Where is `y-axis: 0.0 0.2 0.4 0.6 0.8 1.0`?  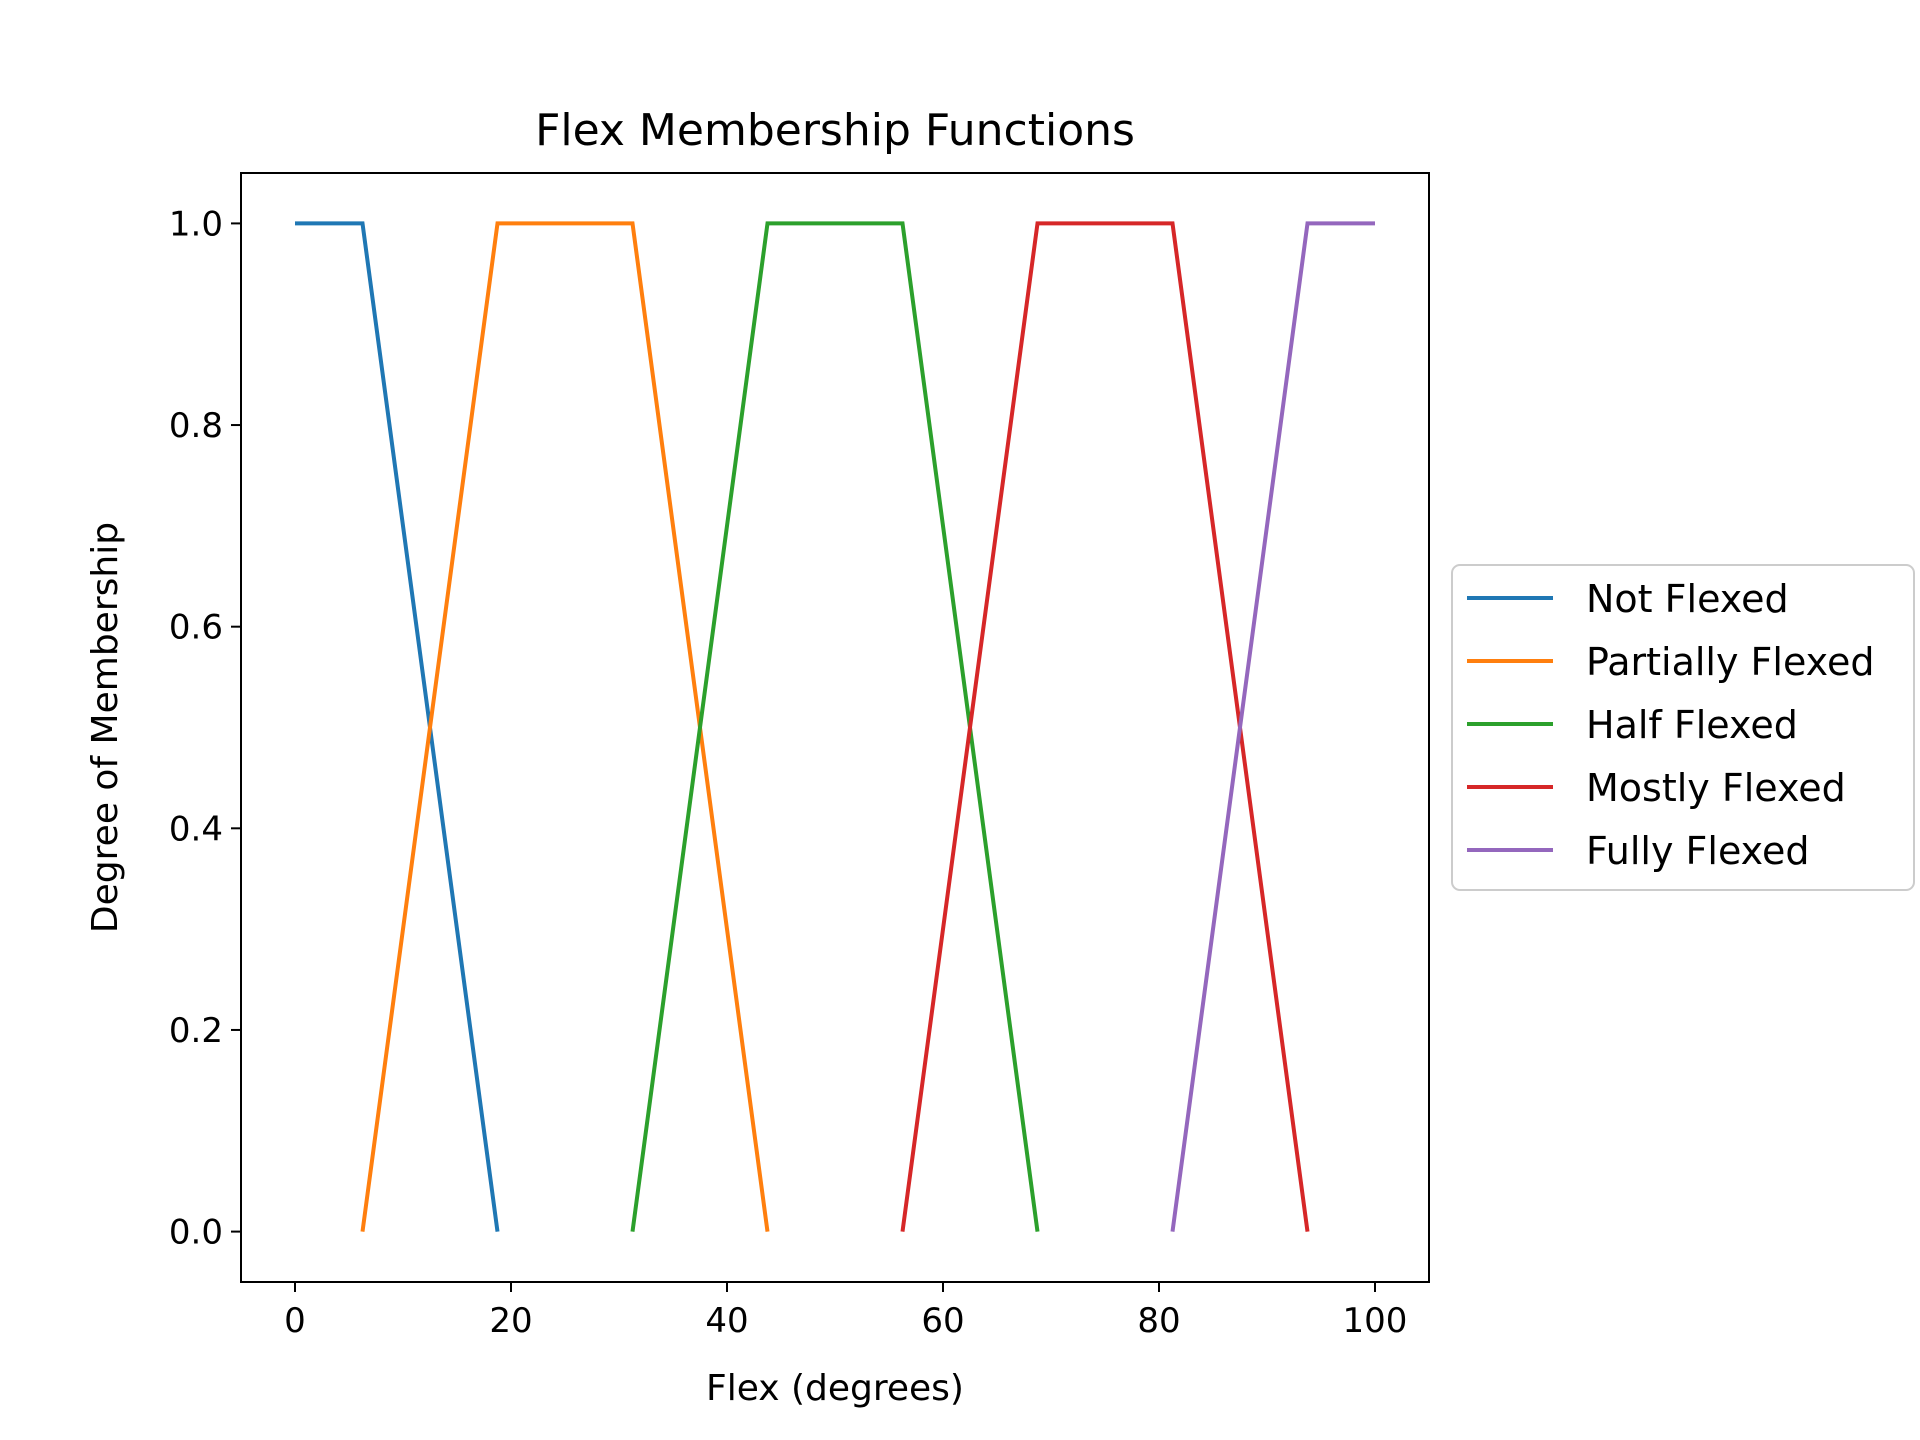 y-axis: 0.0 0.2 0.4 0.6 0.8 1.0 is located at coordinates (205, 728).